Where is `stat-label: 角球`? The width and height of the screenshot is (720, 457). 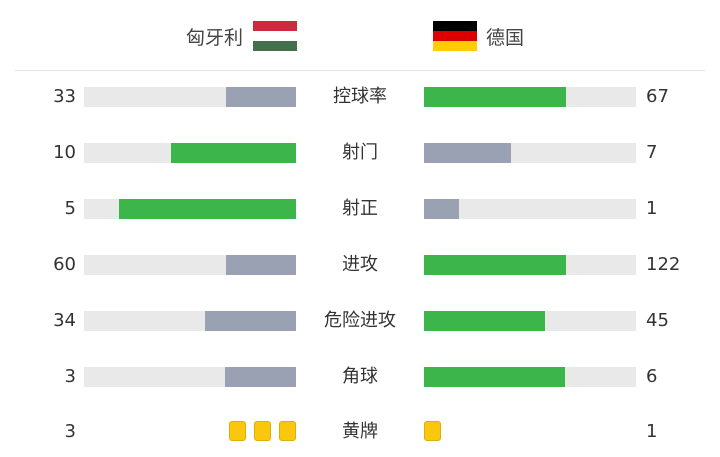
stat-label: 角球 is located at coordinates (360, 376).